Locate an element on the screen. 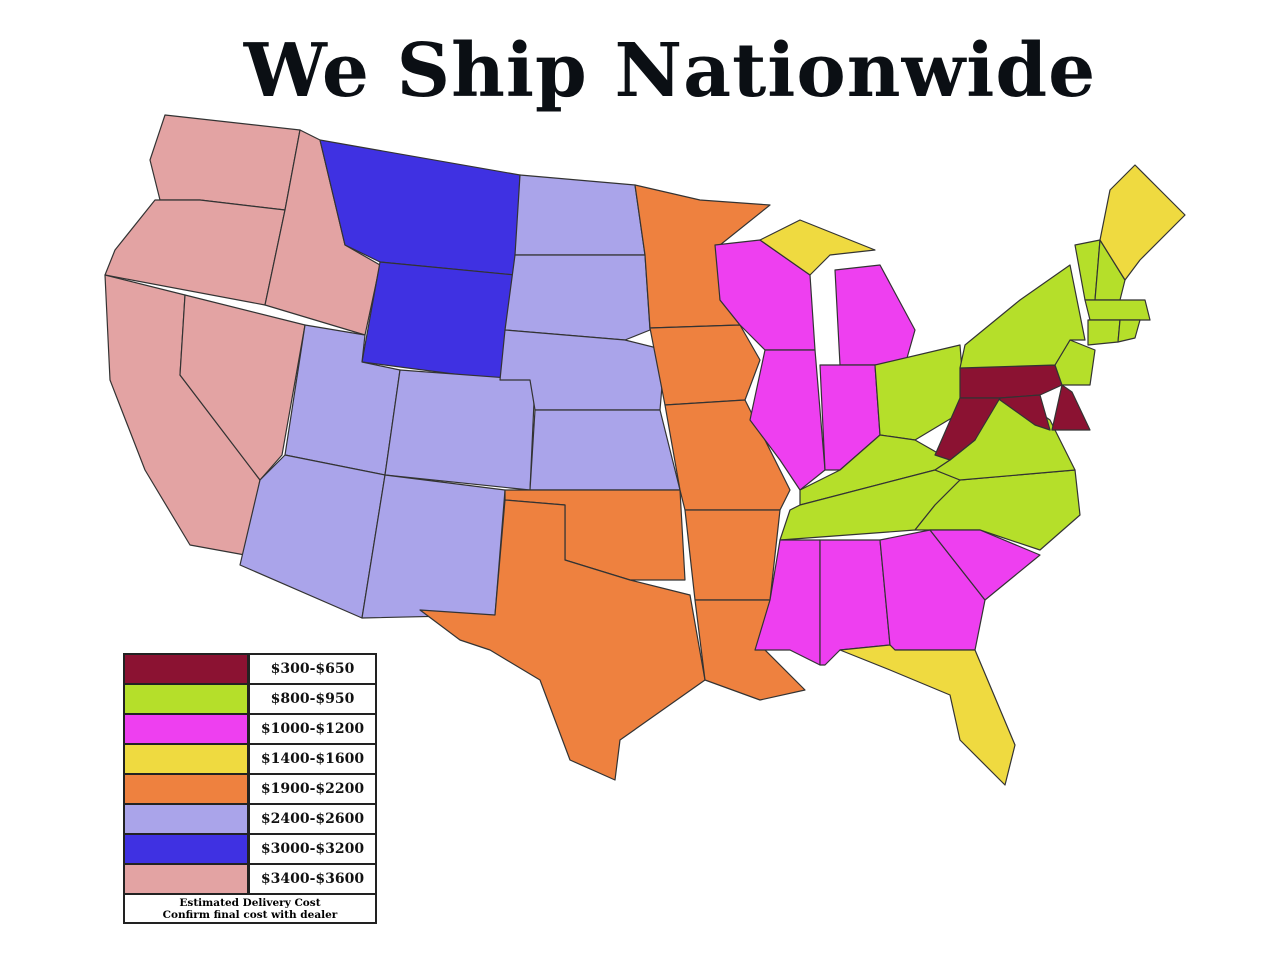 The height and width of the screenshot is (960, 1280). state-ri is located at coordinates (1129, 331).